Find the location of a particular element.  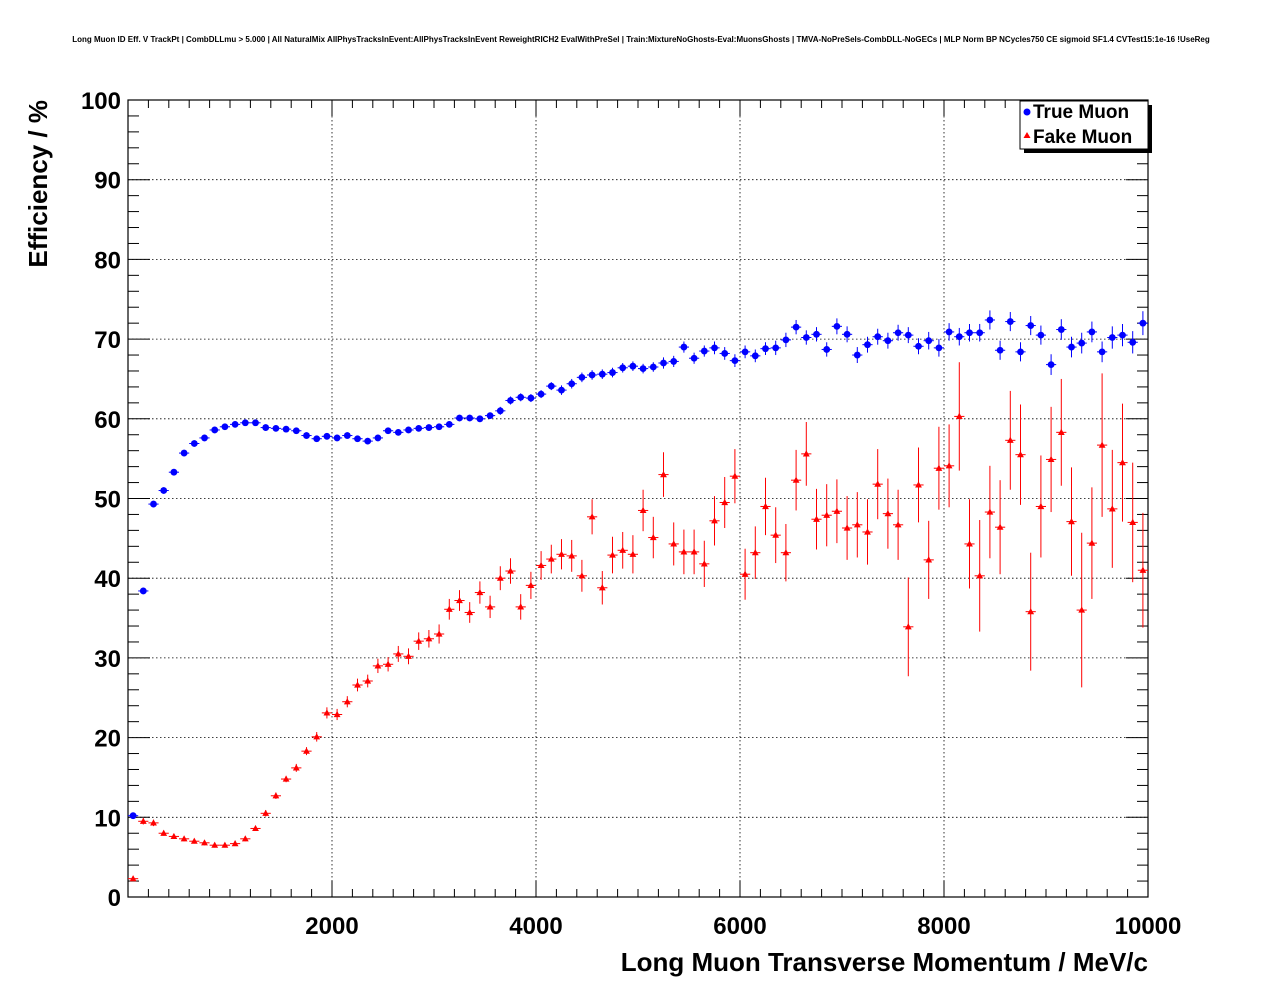

legend-true-muon-marker is located at coordinates (1027, 112).